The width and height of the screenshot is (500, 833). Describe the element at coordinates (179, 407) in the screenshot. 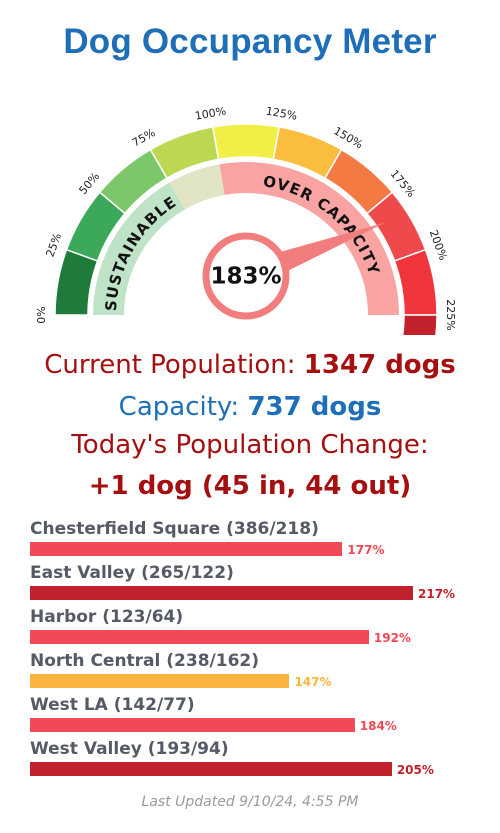

I see `capacity-label: Capacity:` at that location.